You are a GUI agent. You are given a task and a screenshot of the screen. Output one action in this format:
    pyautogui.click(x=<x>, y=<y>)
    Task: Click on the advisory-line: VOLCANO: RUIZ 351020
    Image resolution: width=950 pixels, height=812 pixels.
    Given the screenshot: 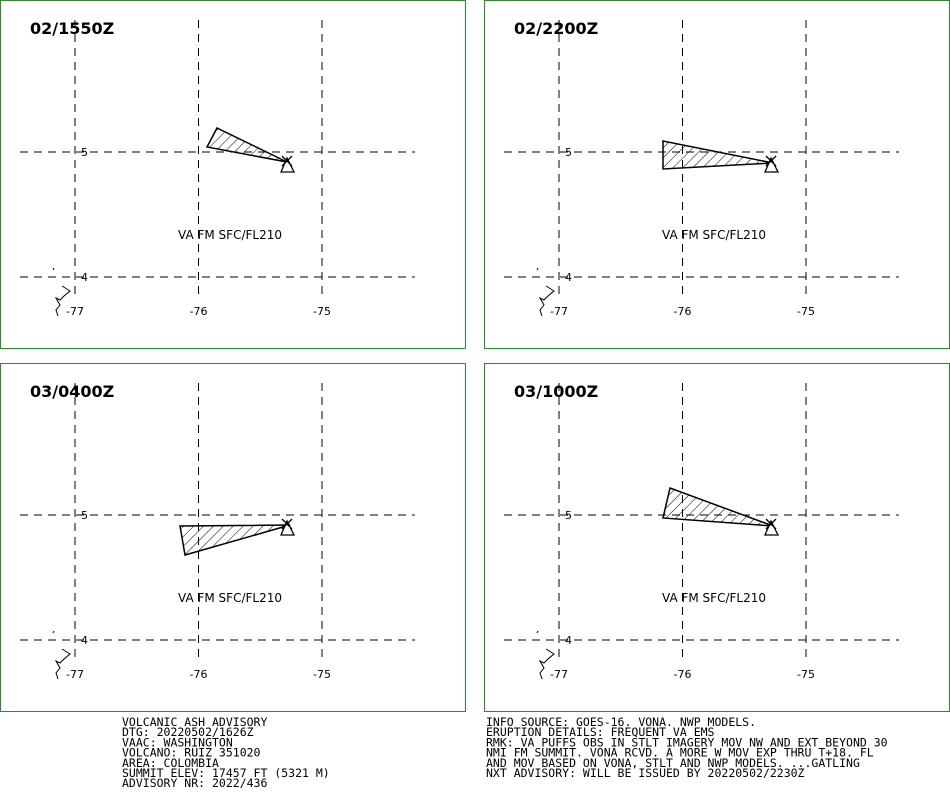 What is the action you would take?
    pyautogui.click(x=191, y=753)
    